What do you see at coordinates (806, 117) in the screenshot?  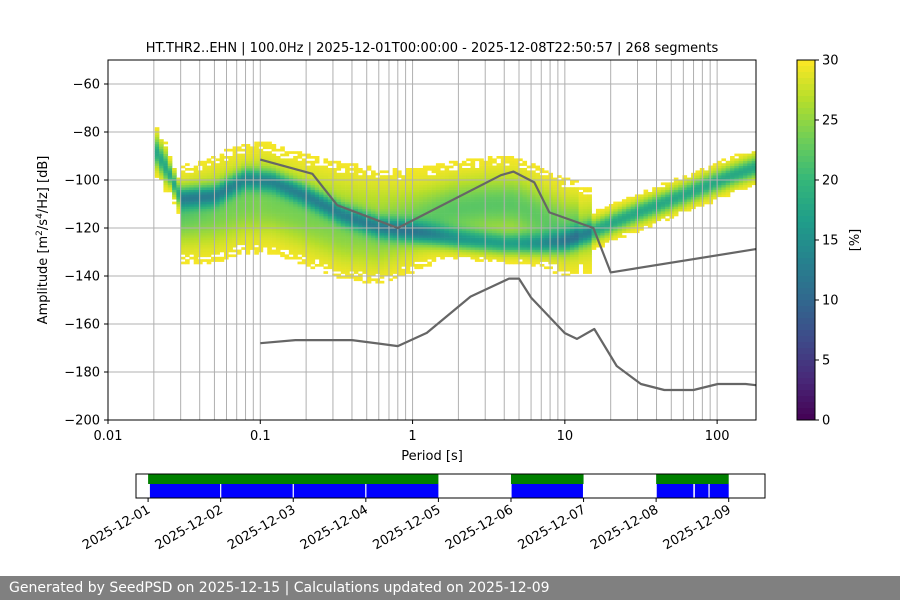 I see `colorbar-segment` at bounding box center [806, 117].